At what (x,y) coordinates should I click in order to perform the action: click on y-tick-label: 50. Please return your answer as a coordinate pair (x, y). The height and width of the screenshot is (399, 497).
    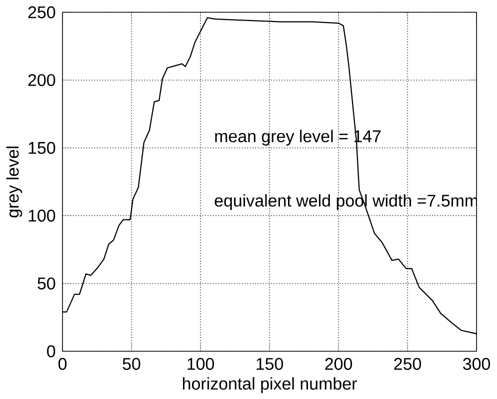
    Looking at the image, I should click on (47, 283).